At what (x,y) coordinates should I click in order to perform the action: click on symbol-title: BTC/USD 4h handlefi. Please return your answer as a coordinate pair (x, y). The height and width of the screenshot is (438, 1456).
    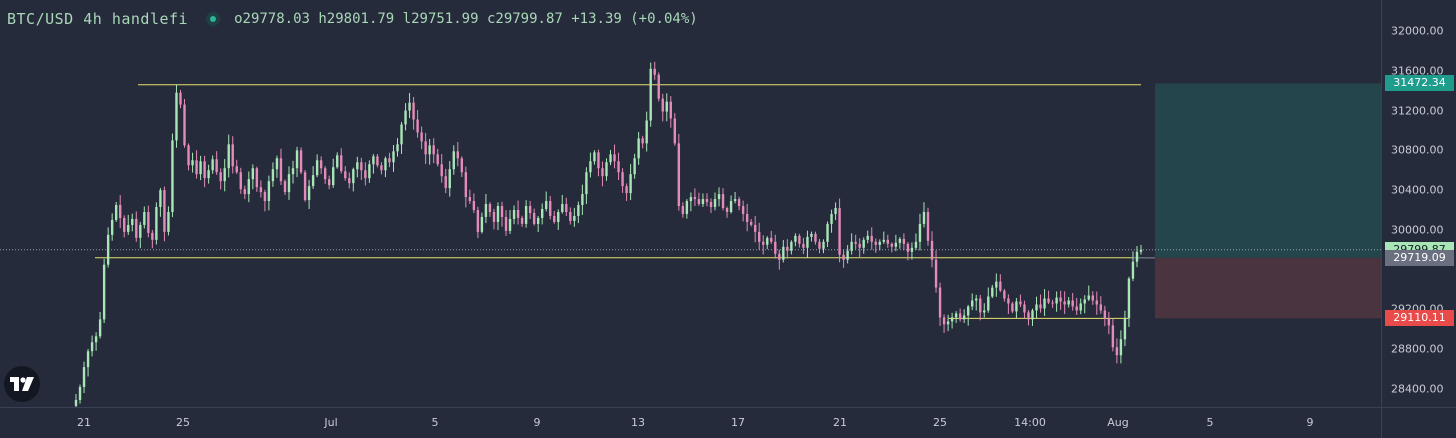
    Looking at the image, I should click on (98, 19).